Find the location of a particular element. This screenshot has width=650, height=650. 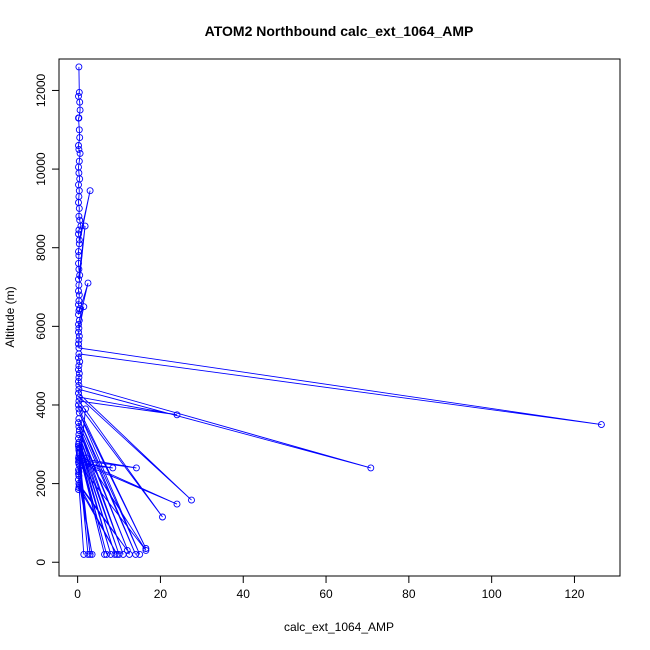

y-axis-label: Altitude (m) is located at coordinates (10, 316).